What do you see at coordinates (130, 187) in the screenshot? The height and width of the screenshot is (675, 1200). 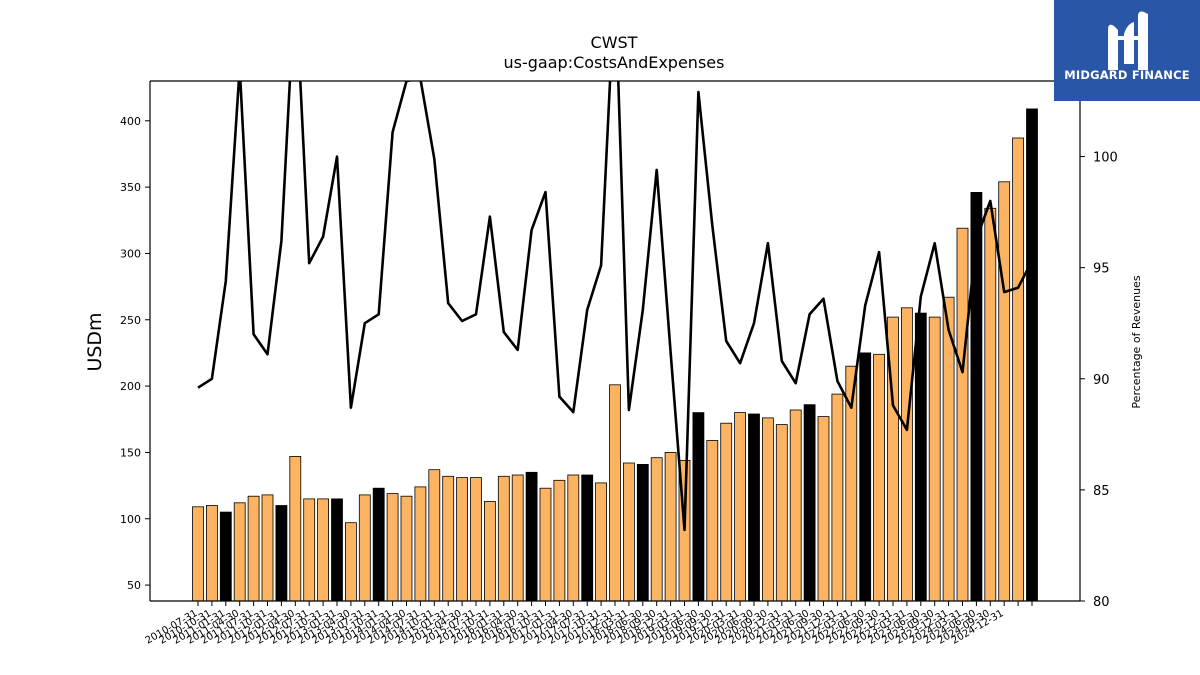 I see `y-tick-label: 350` at bounding box center [130, 187].